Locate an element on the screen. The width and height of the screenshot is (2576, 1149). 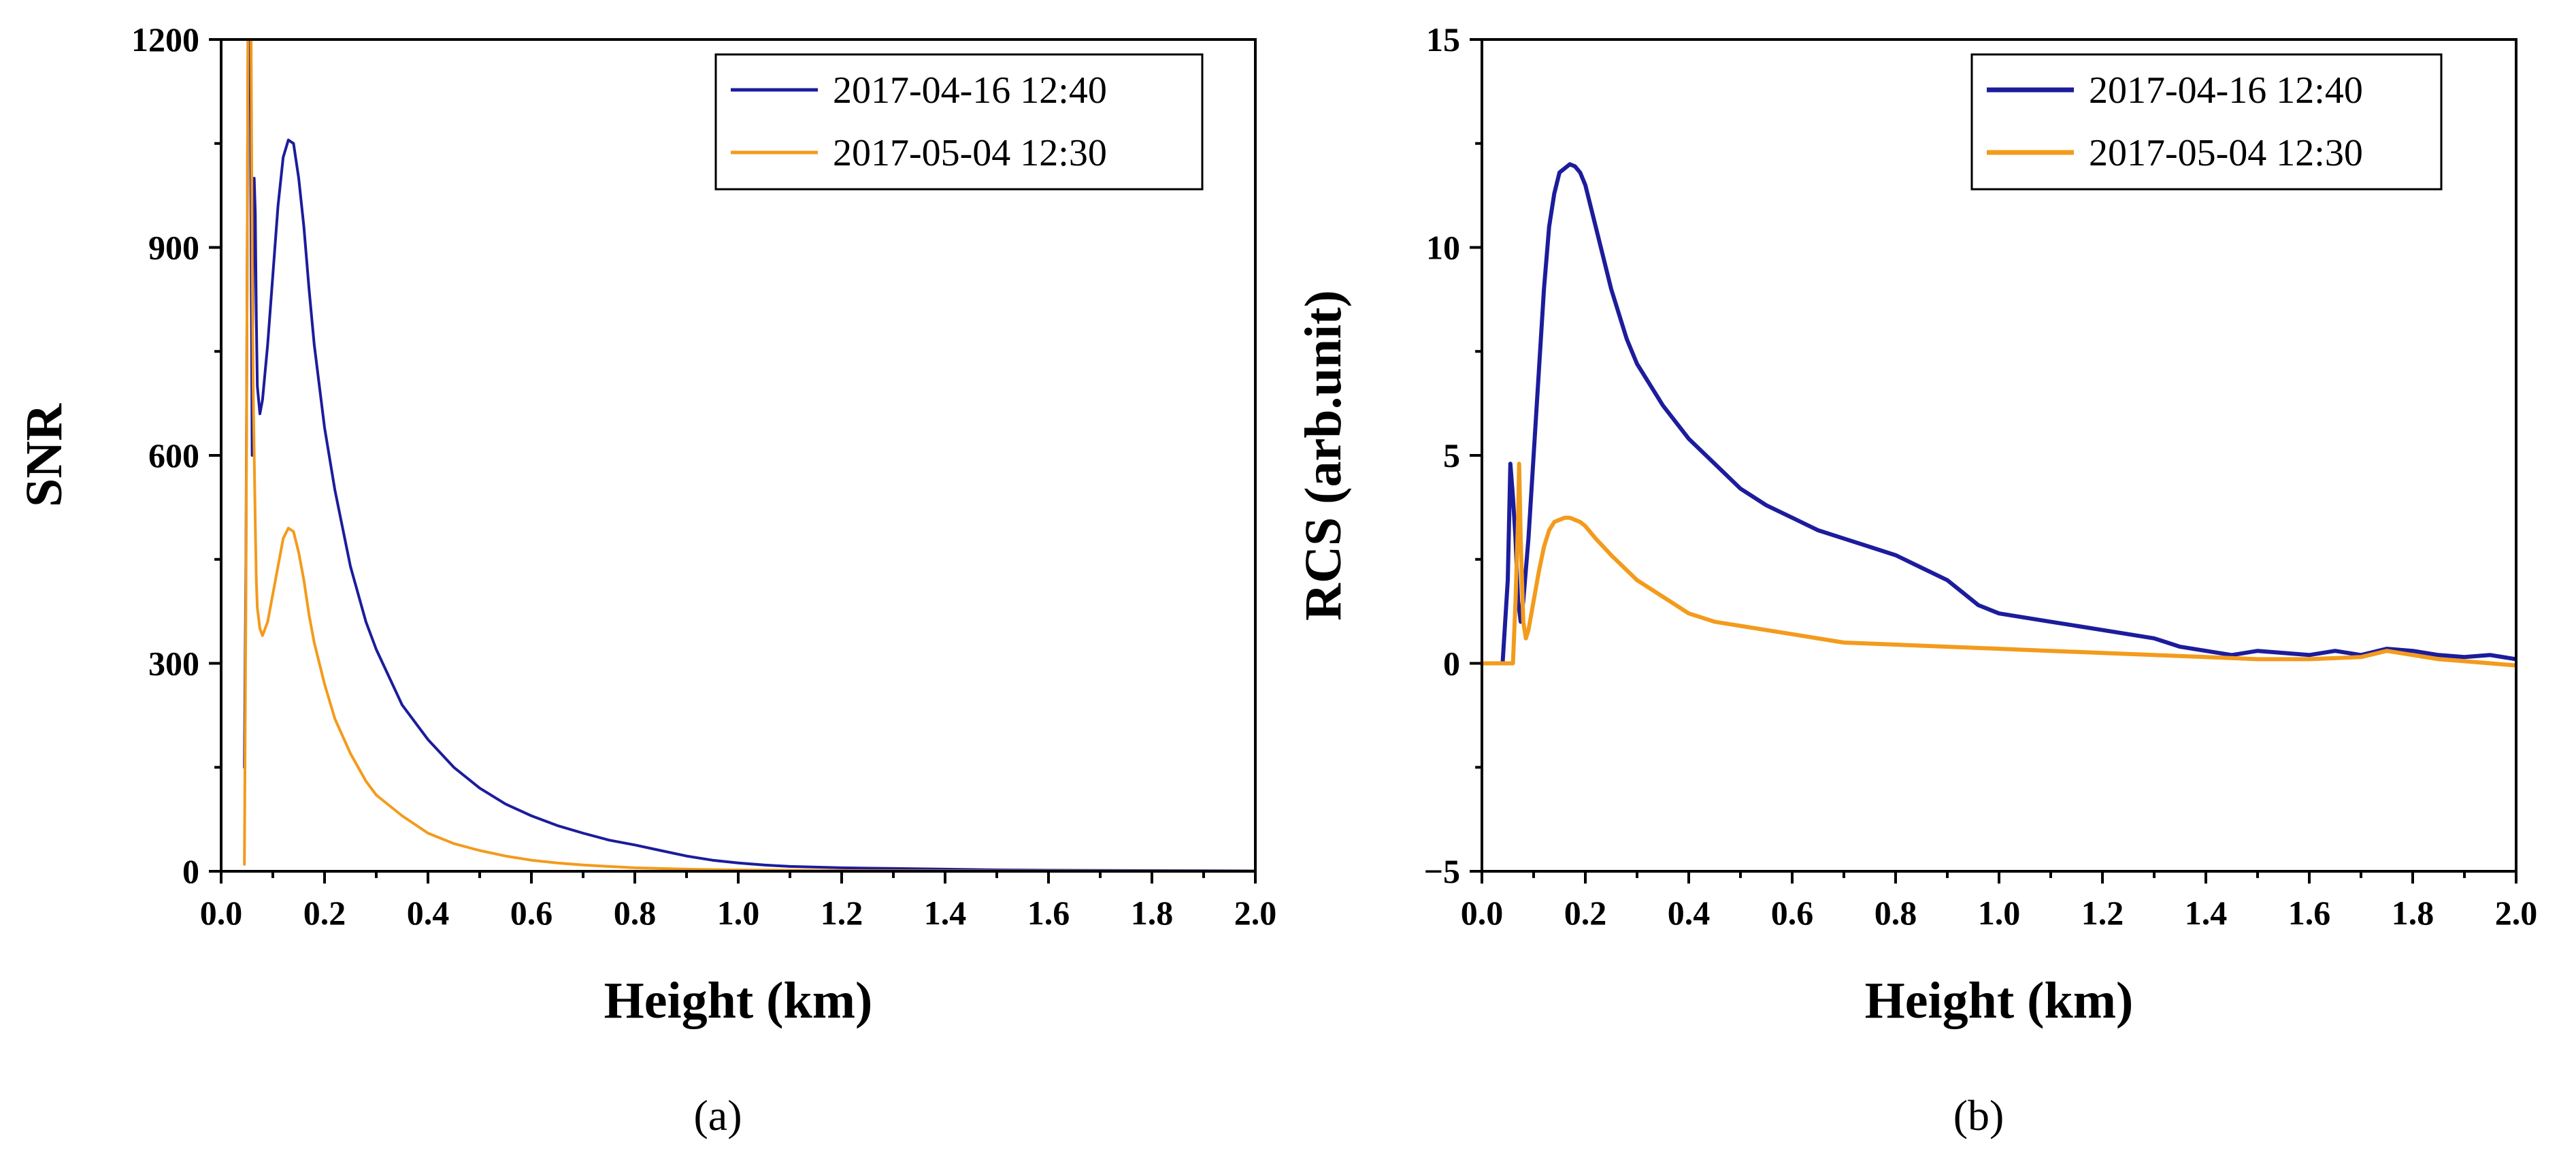
y-tick-label: 600 is located at coordinates (174, 455).